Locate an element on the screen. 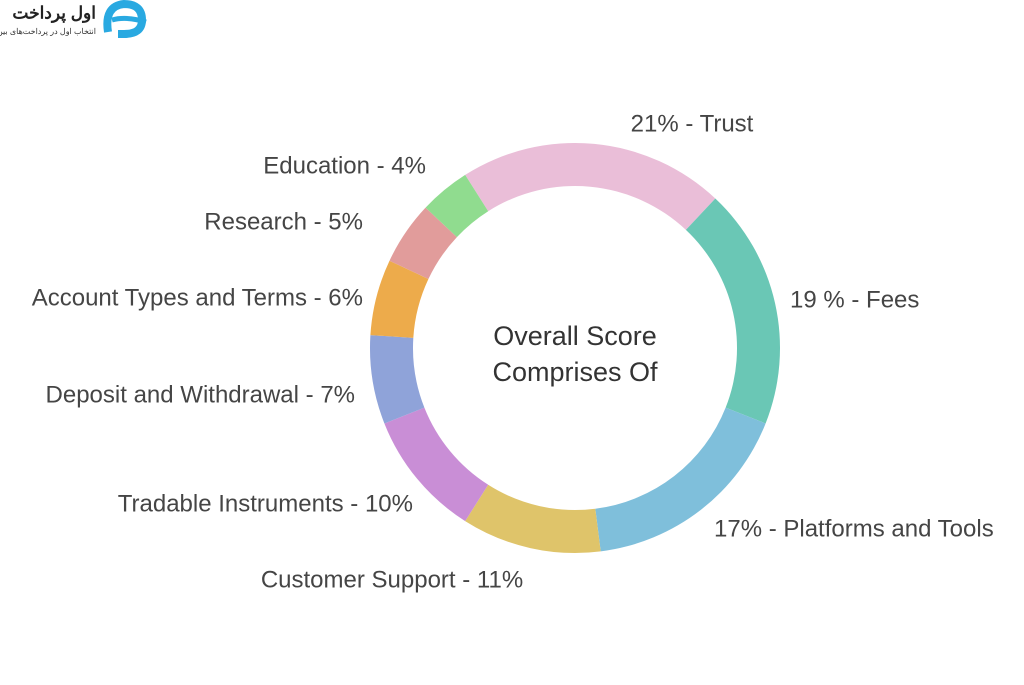  logo-icon is located at coordinates (125, 19).